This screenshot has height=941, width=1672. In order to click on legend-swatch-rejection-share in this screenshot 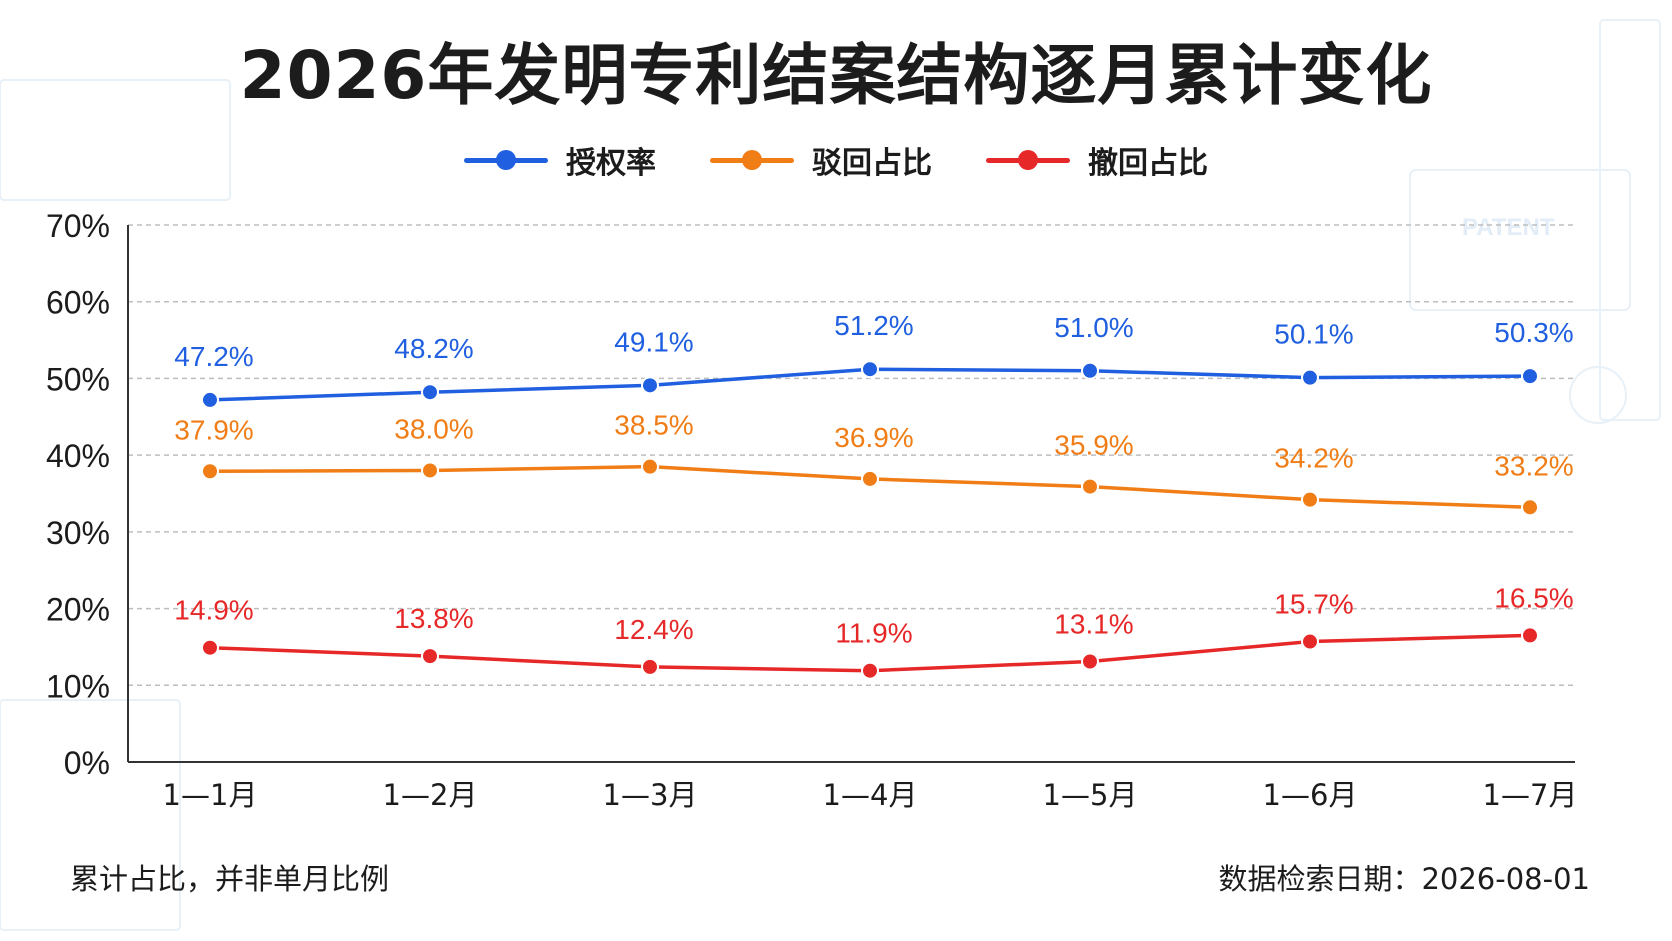, I will do `click(752, 160)`.